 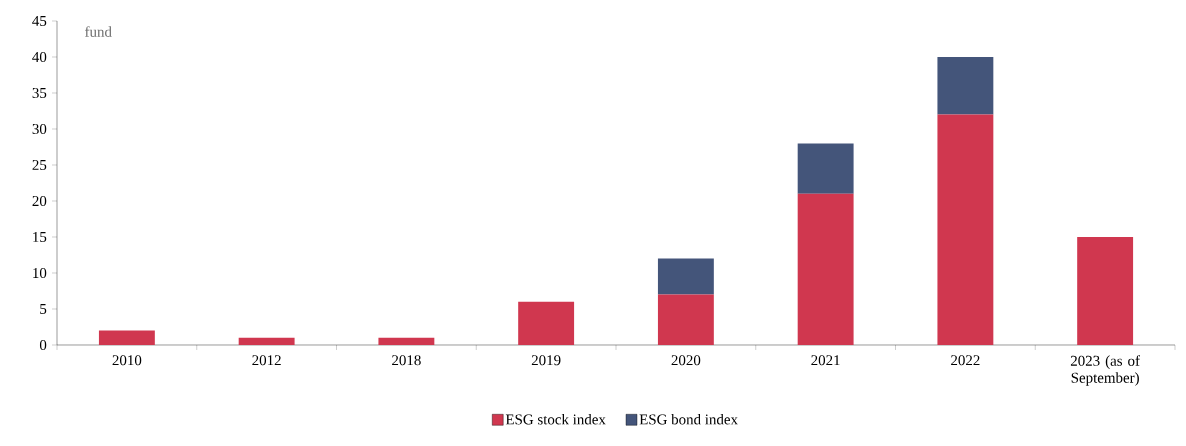 What do you see at coordinates (39, 93) in the screenshot?
I see `y-tick-label: 35` at bounding box center [39, 93].